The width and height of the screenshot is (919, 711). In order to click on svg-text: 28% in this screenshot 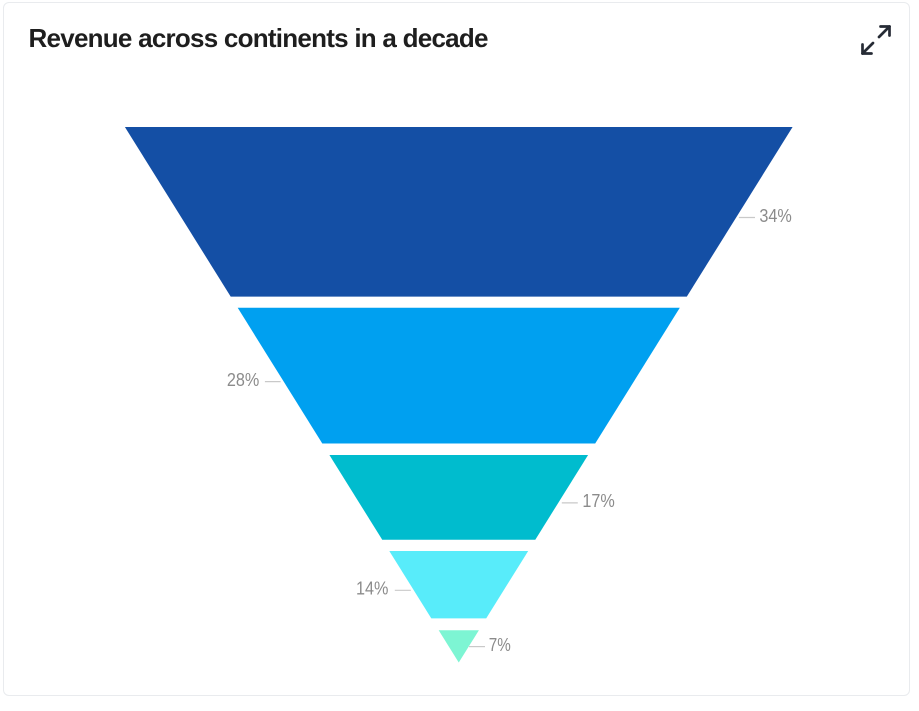, I will do `click(243, 380)`.